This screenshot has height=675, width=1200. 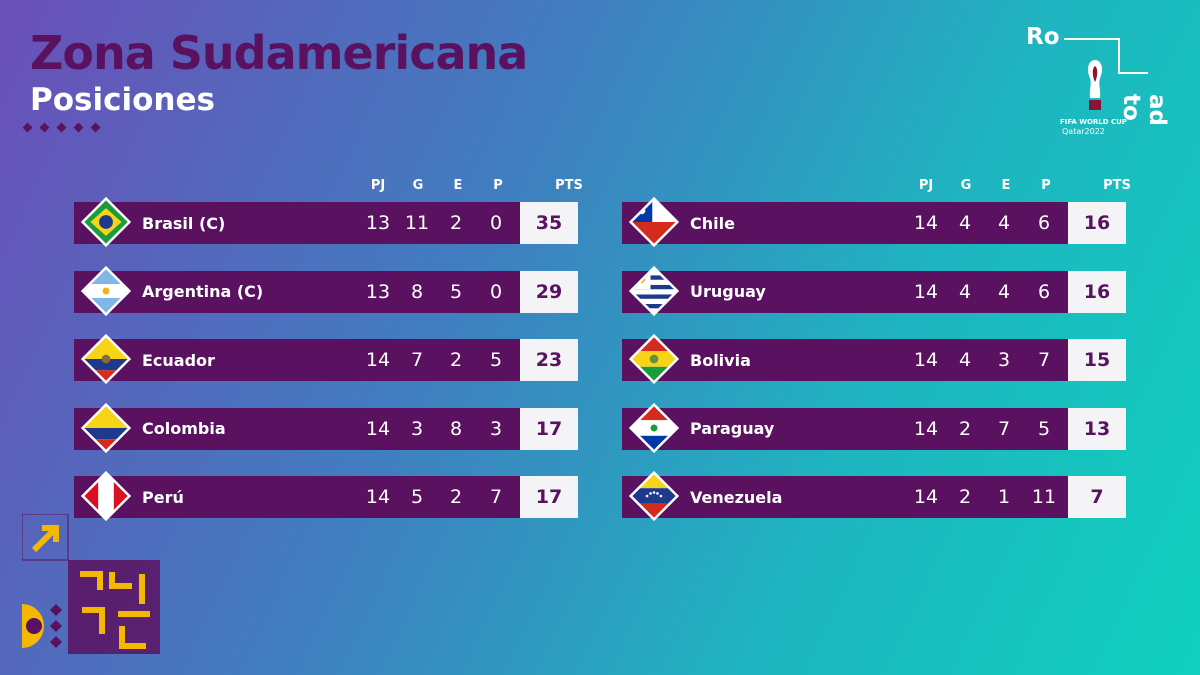 I want to click on logo-caption-line2: Qatar2022, so click(x=1083, y=131).